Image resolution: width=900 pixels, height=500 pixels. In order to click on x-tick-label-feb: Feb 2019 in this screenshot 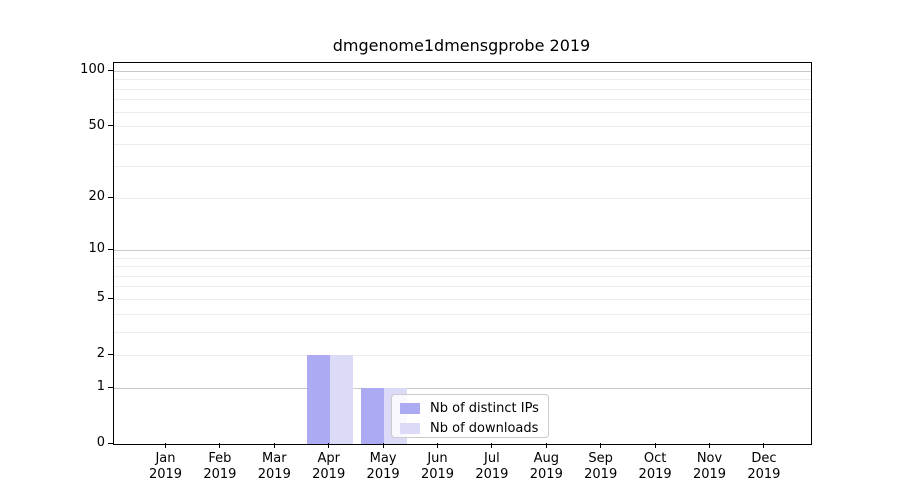, I will do `click(220, 467)`.